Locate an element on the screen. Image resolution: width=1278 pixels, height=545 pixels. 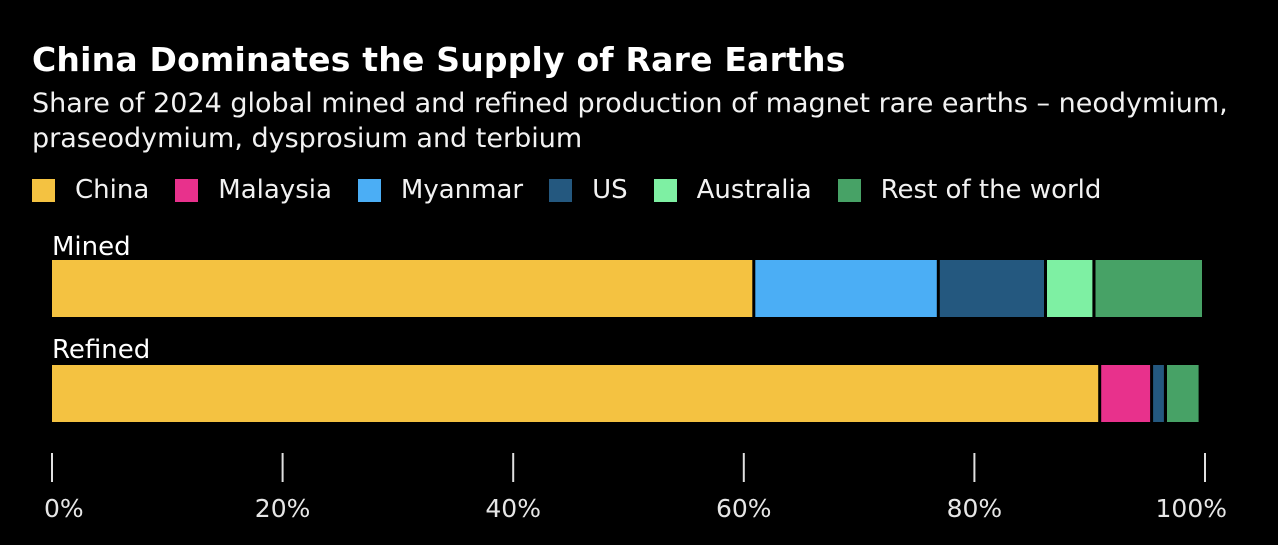
legend-item-myanmar: Myanmar is located at coordinates (440, 190).